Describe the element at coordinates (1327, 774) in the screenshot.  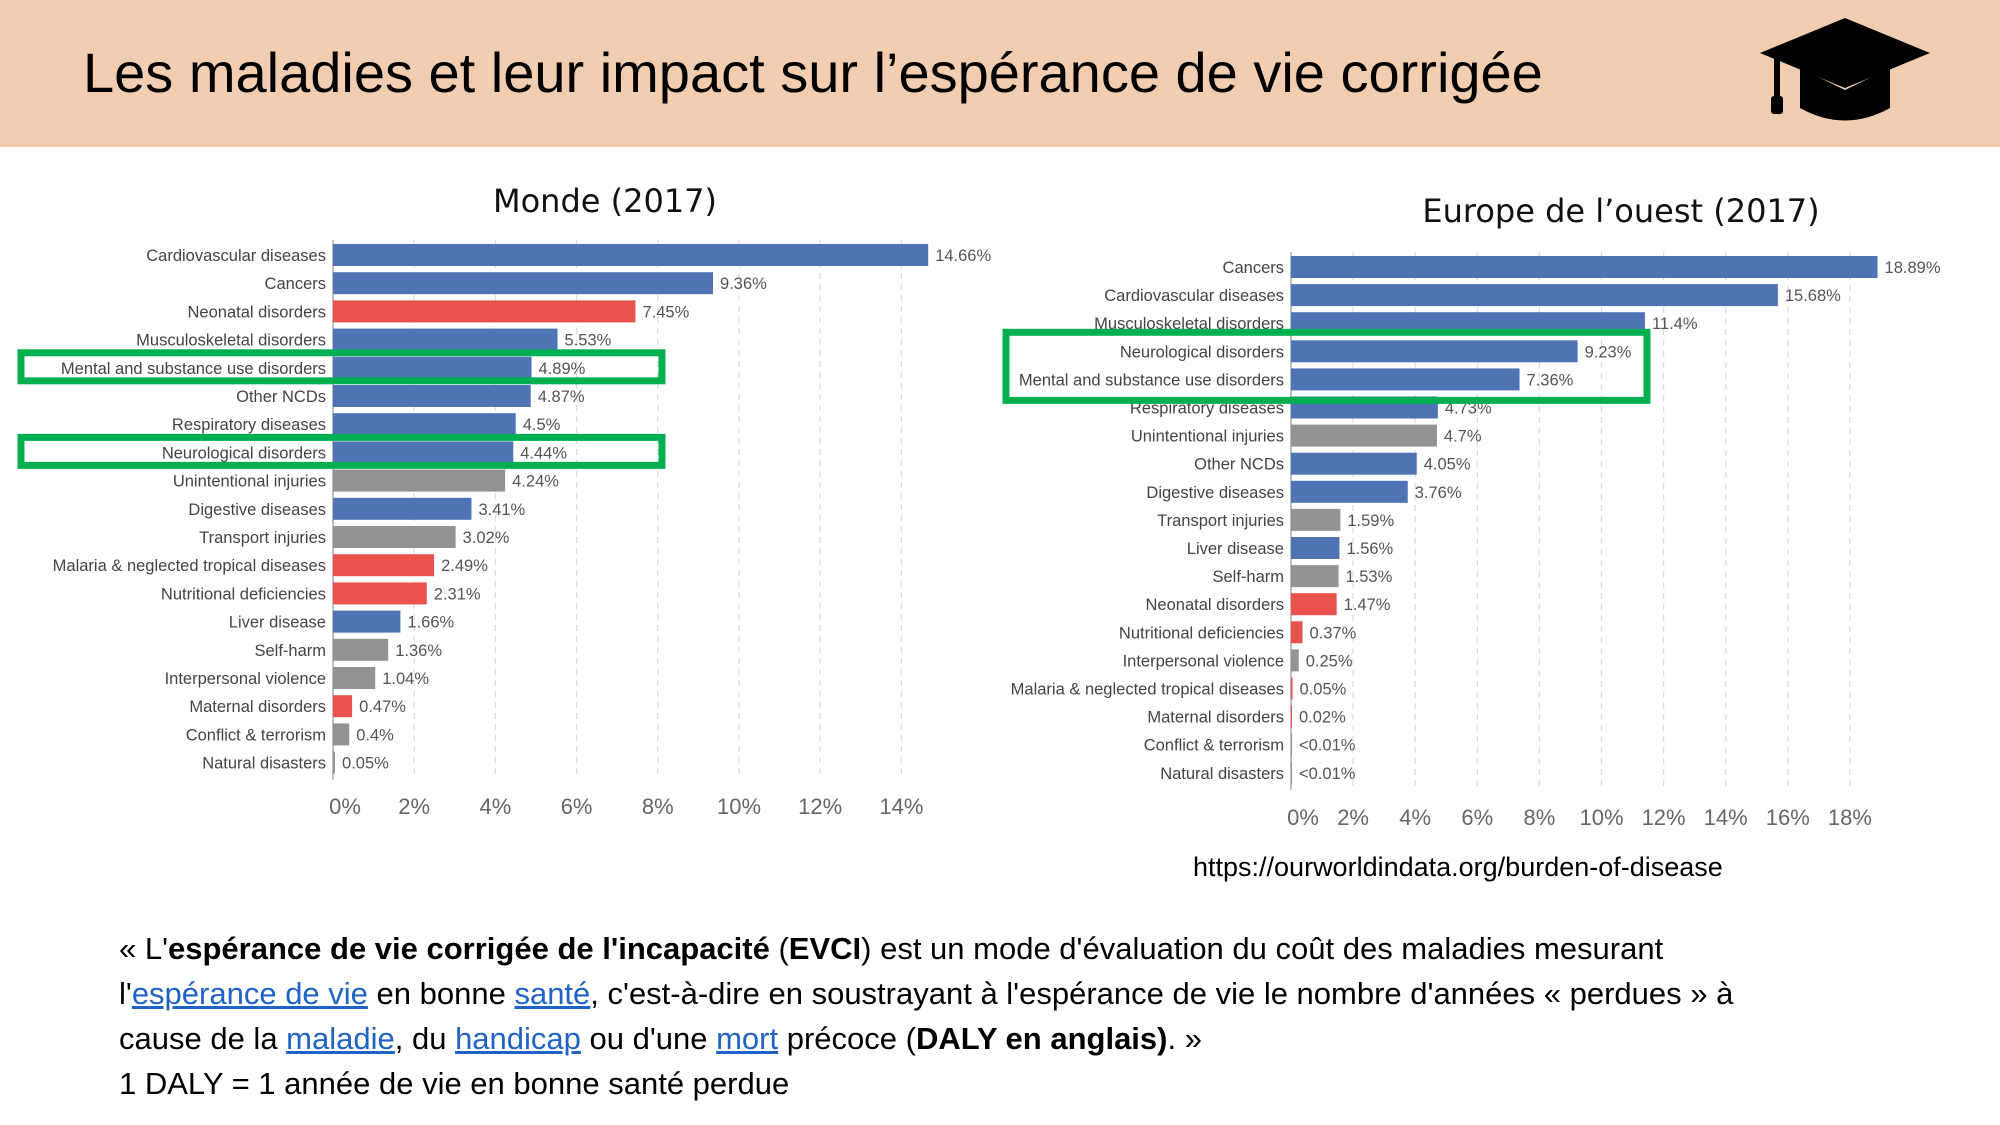
I see `data-label: <0.01%` at that location.